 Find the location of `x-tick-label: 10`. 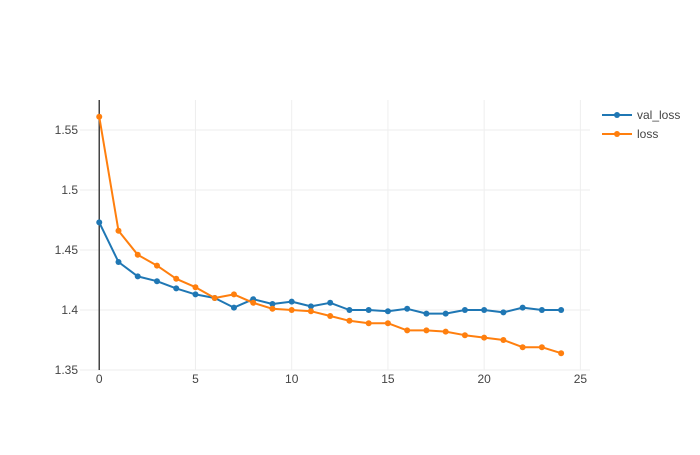

x-tick-label: 10 is located at coordinates (292, 379).